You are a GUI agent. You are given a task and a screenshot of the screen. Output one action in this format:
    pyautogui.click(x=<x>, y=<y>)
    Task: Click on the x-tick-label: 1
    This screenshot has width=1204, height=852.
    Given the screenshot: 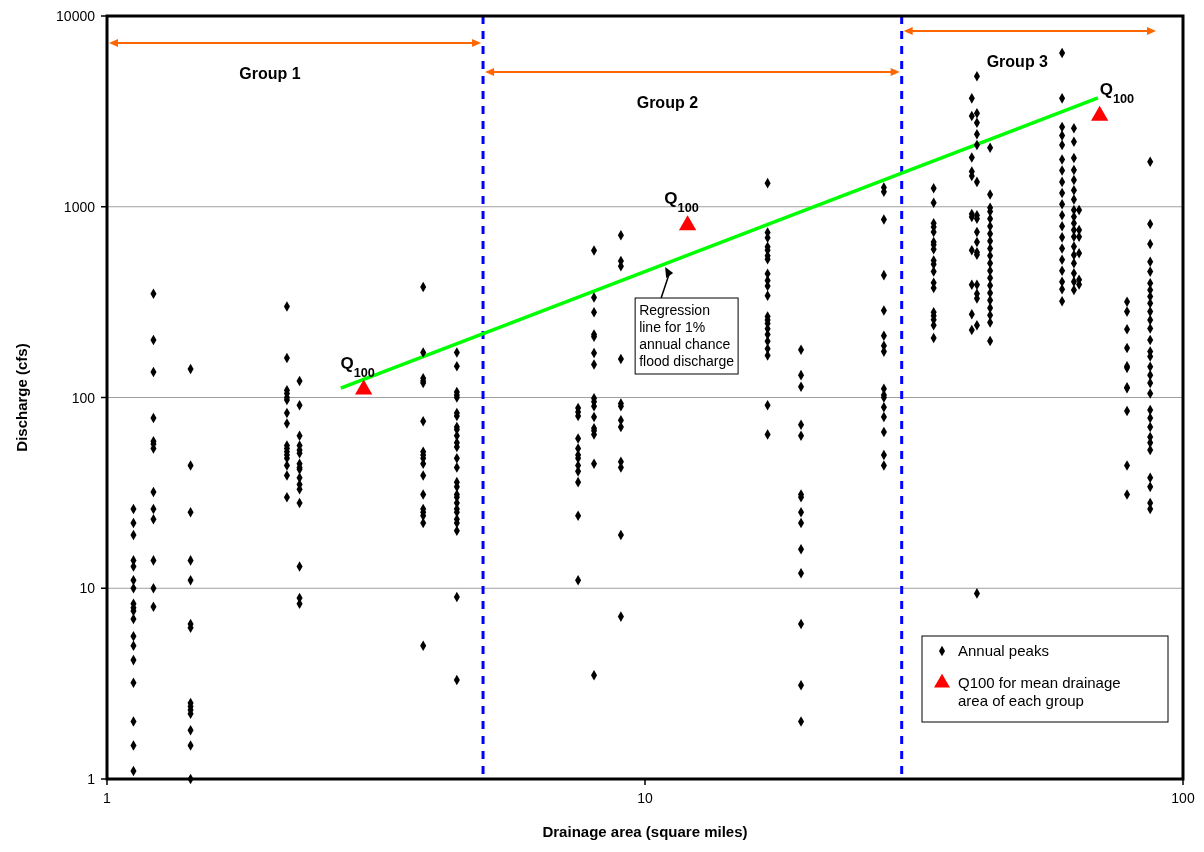 What is the action you would take?
    pyautogui.click(x=107, y=798)
    